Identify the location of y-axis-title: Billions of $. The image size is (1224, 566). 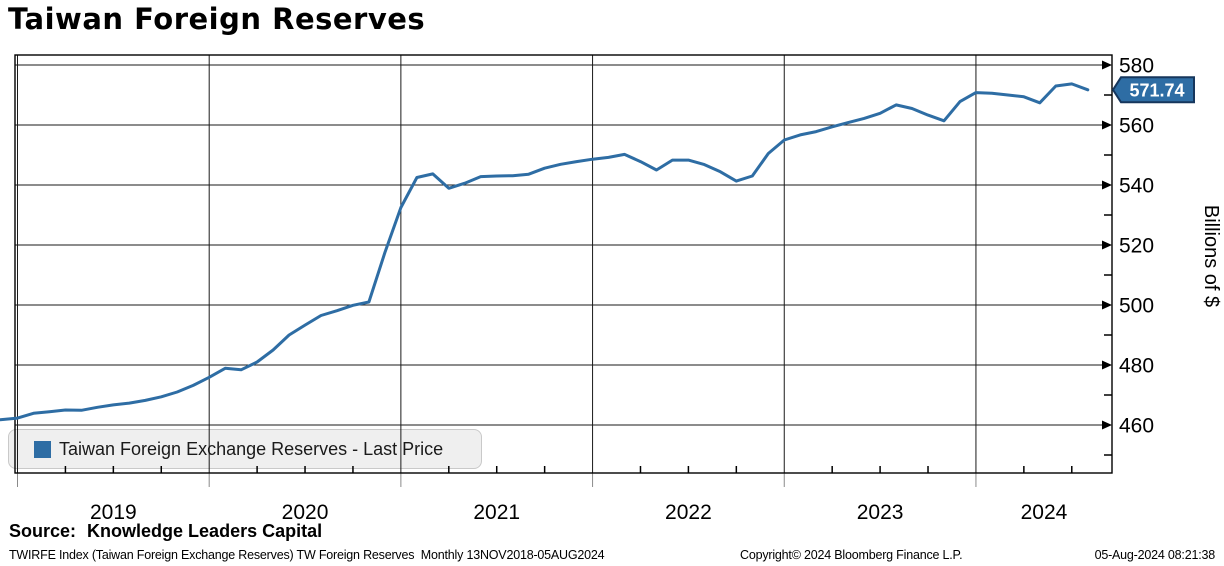
(1211, 256).